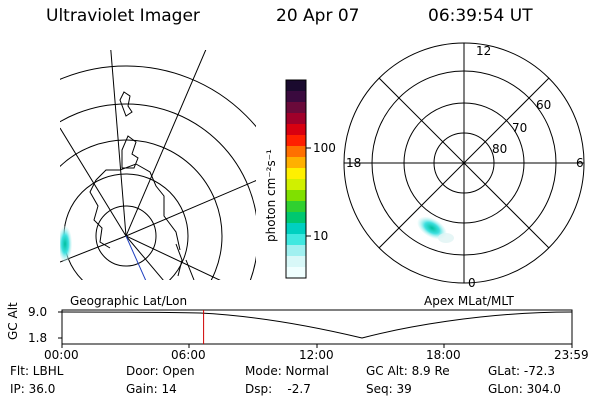 The height and width of the screenshot is (400, 600). I want to click on colorbar-unit-label: photon cm⁻²s⁻¹, so click(271, 195).